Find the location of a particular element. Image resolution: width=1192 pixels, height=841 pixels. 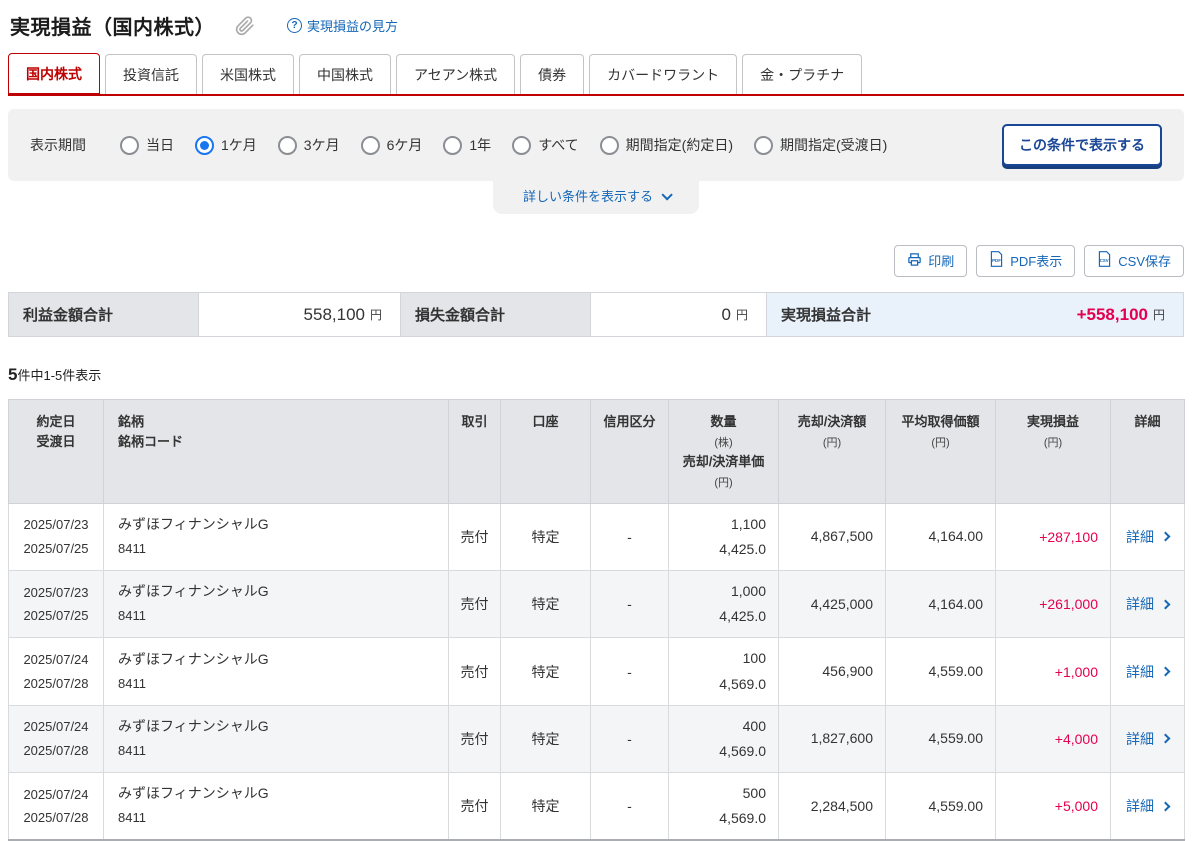

radio-today: 当日 is located at coordinates (147, 145).